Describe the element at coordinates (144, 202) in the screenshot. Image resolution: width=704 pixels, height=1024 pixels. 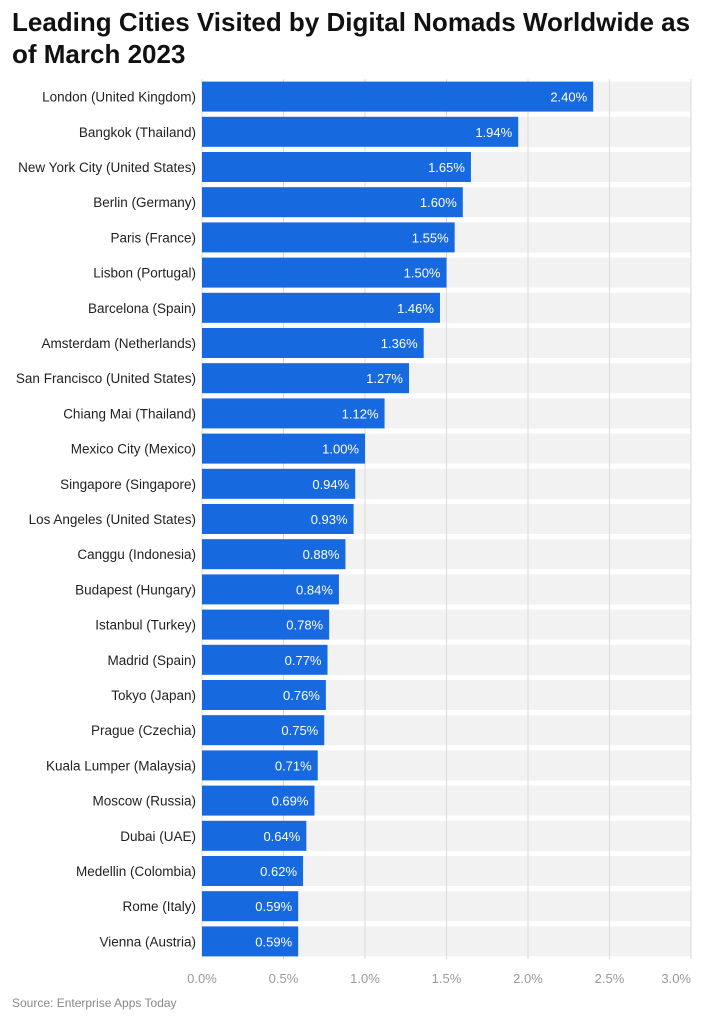
I see `category-label: Berlin (Germany)` at that location.